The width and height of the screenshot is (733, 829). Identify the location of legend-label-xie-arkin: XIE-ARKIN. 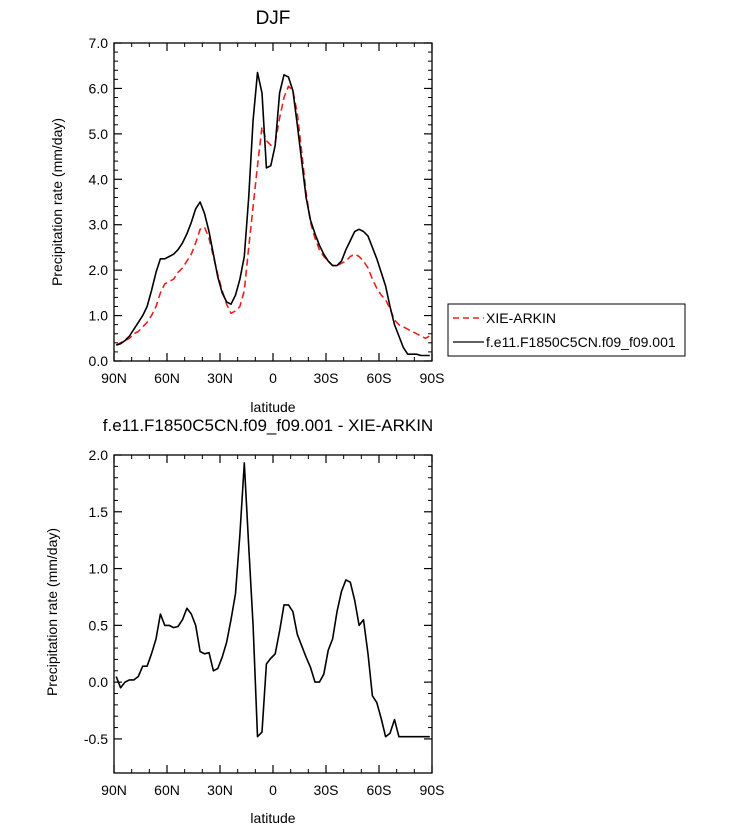
(521, 318).